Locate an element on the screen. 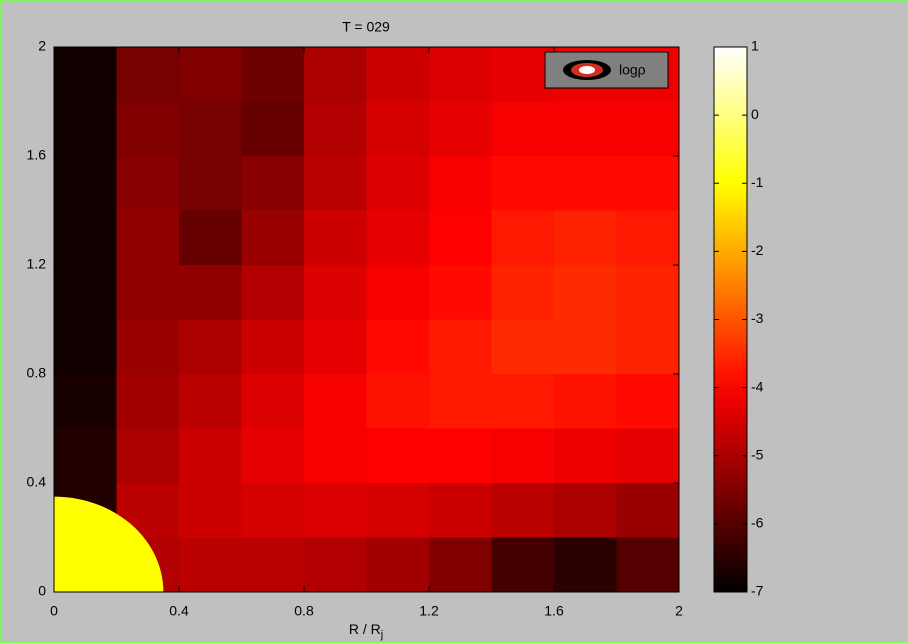 The width and height of the screenshot is (908, 643). x-tick-label: 1.2 is located at coordinates (429, 611).